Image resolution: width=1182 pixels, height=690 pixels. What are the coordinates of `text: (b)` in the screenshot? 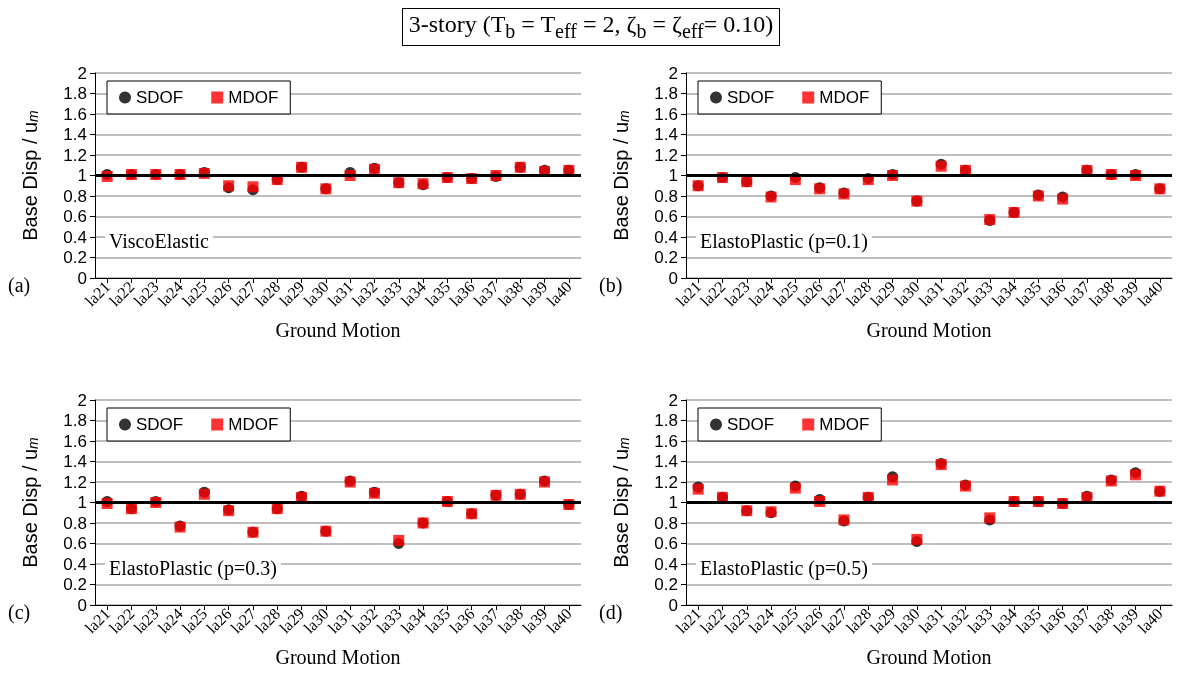 It's located at (611, 285).